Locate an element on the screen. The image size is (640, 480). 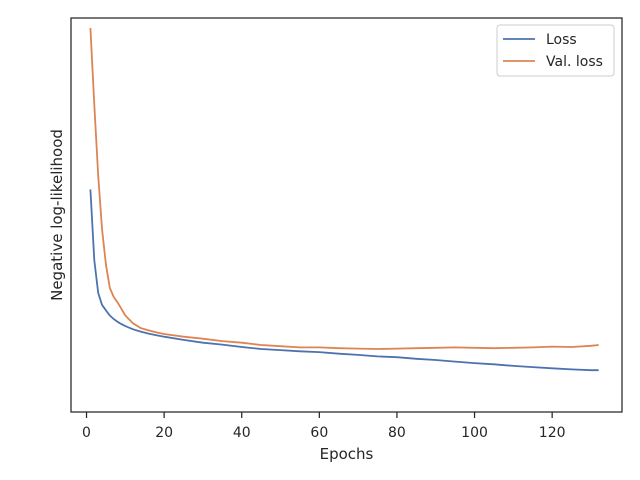
legend: Loss Val. loss is located at coordinates (555, 50).